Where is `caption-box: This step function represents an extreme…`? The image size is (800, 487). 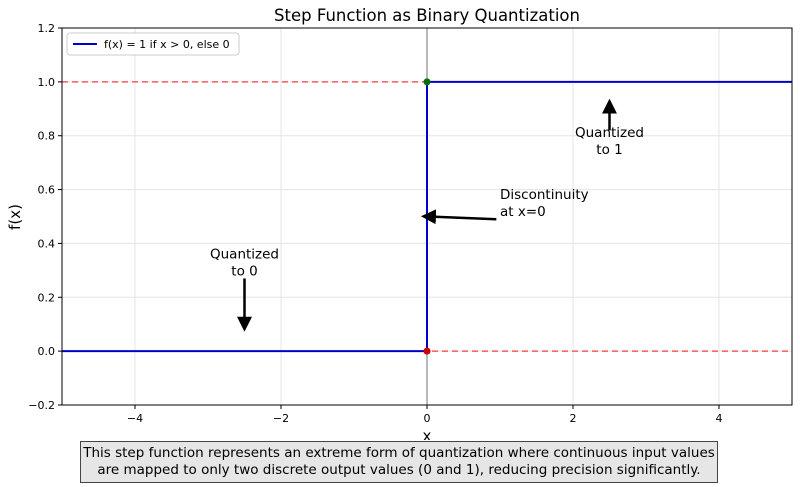
caption-box: This step function represents an extreme… is located at coordinates (399, 462).